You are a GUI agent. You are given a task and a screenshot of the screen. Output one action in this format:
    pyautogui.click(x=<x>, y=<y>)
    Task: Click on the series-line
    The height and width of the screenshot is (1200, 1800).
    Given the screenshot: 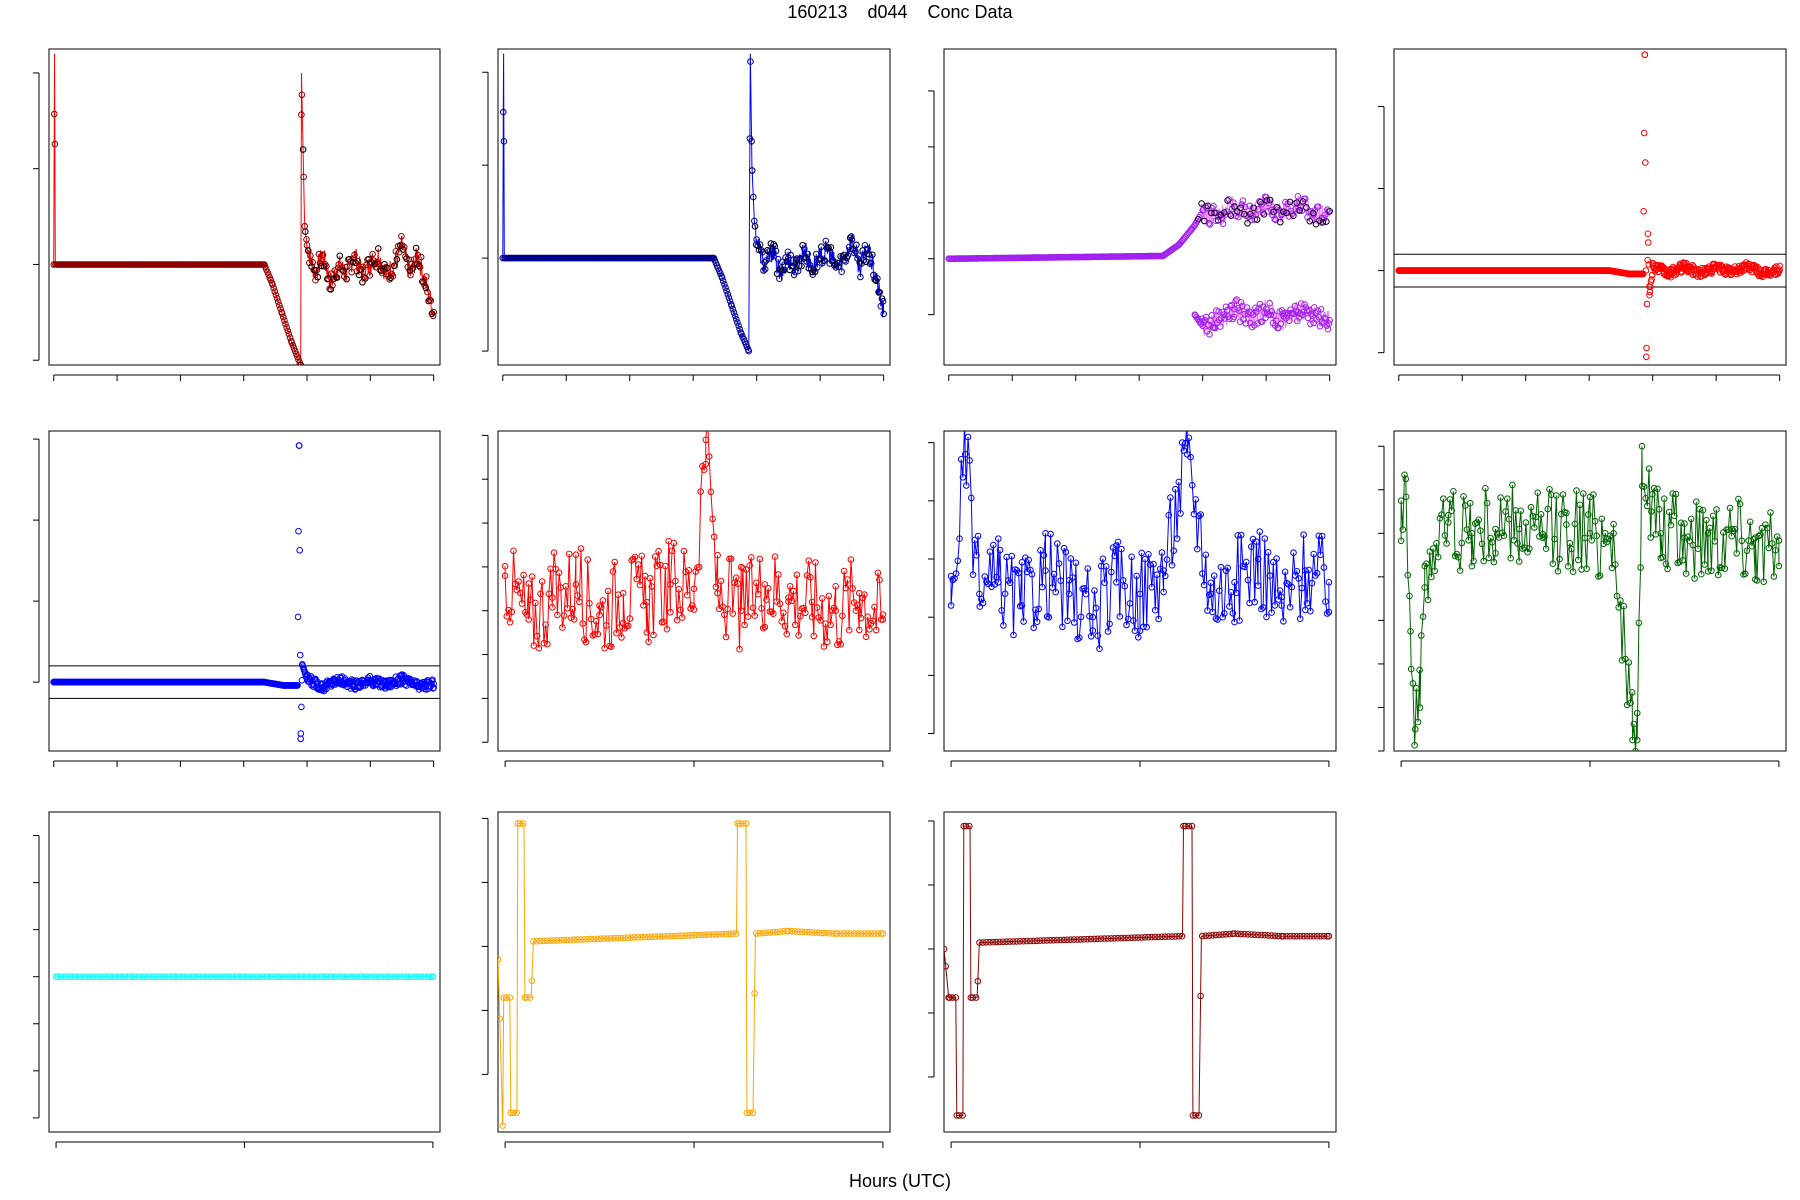 What is the action you would take?
    pyautogui.click(x=694, y=540)
    